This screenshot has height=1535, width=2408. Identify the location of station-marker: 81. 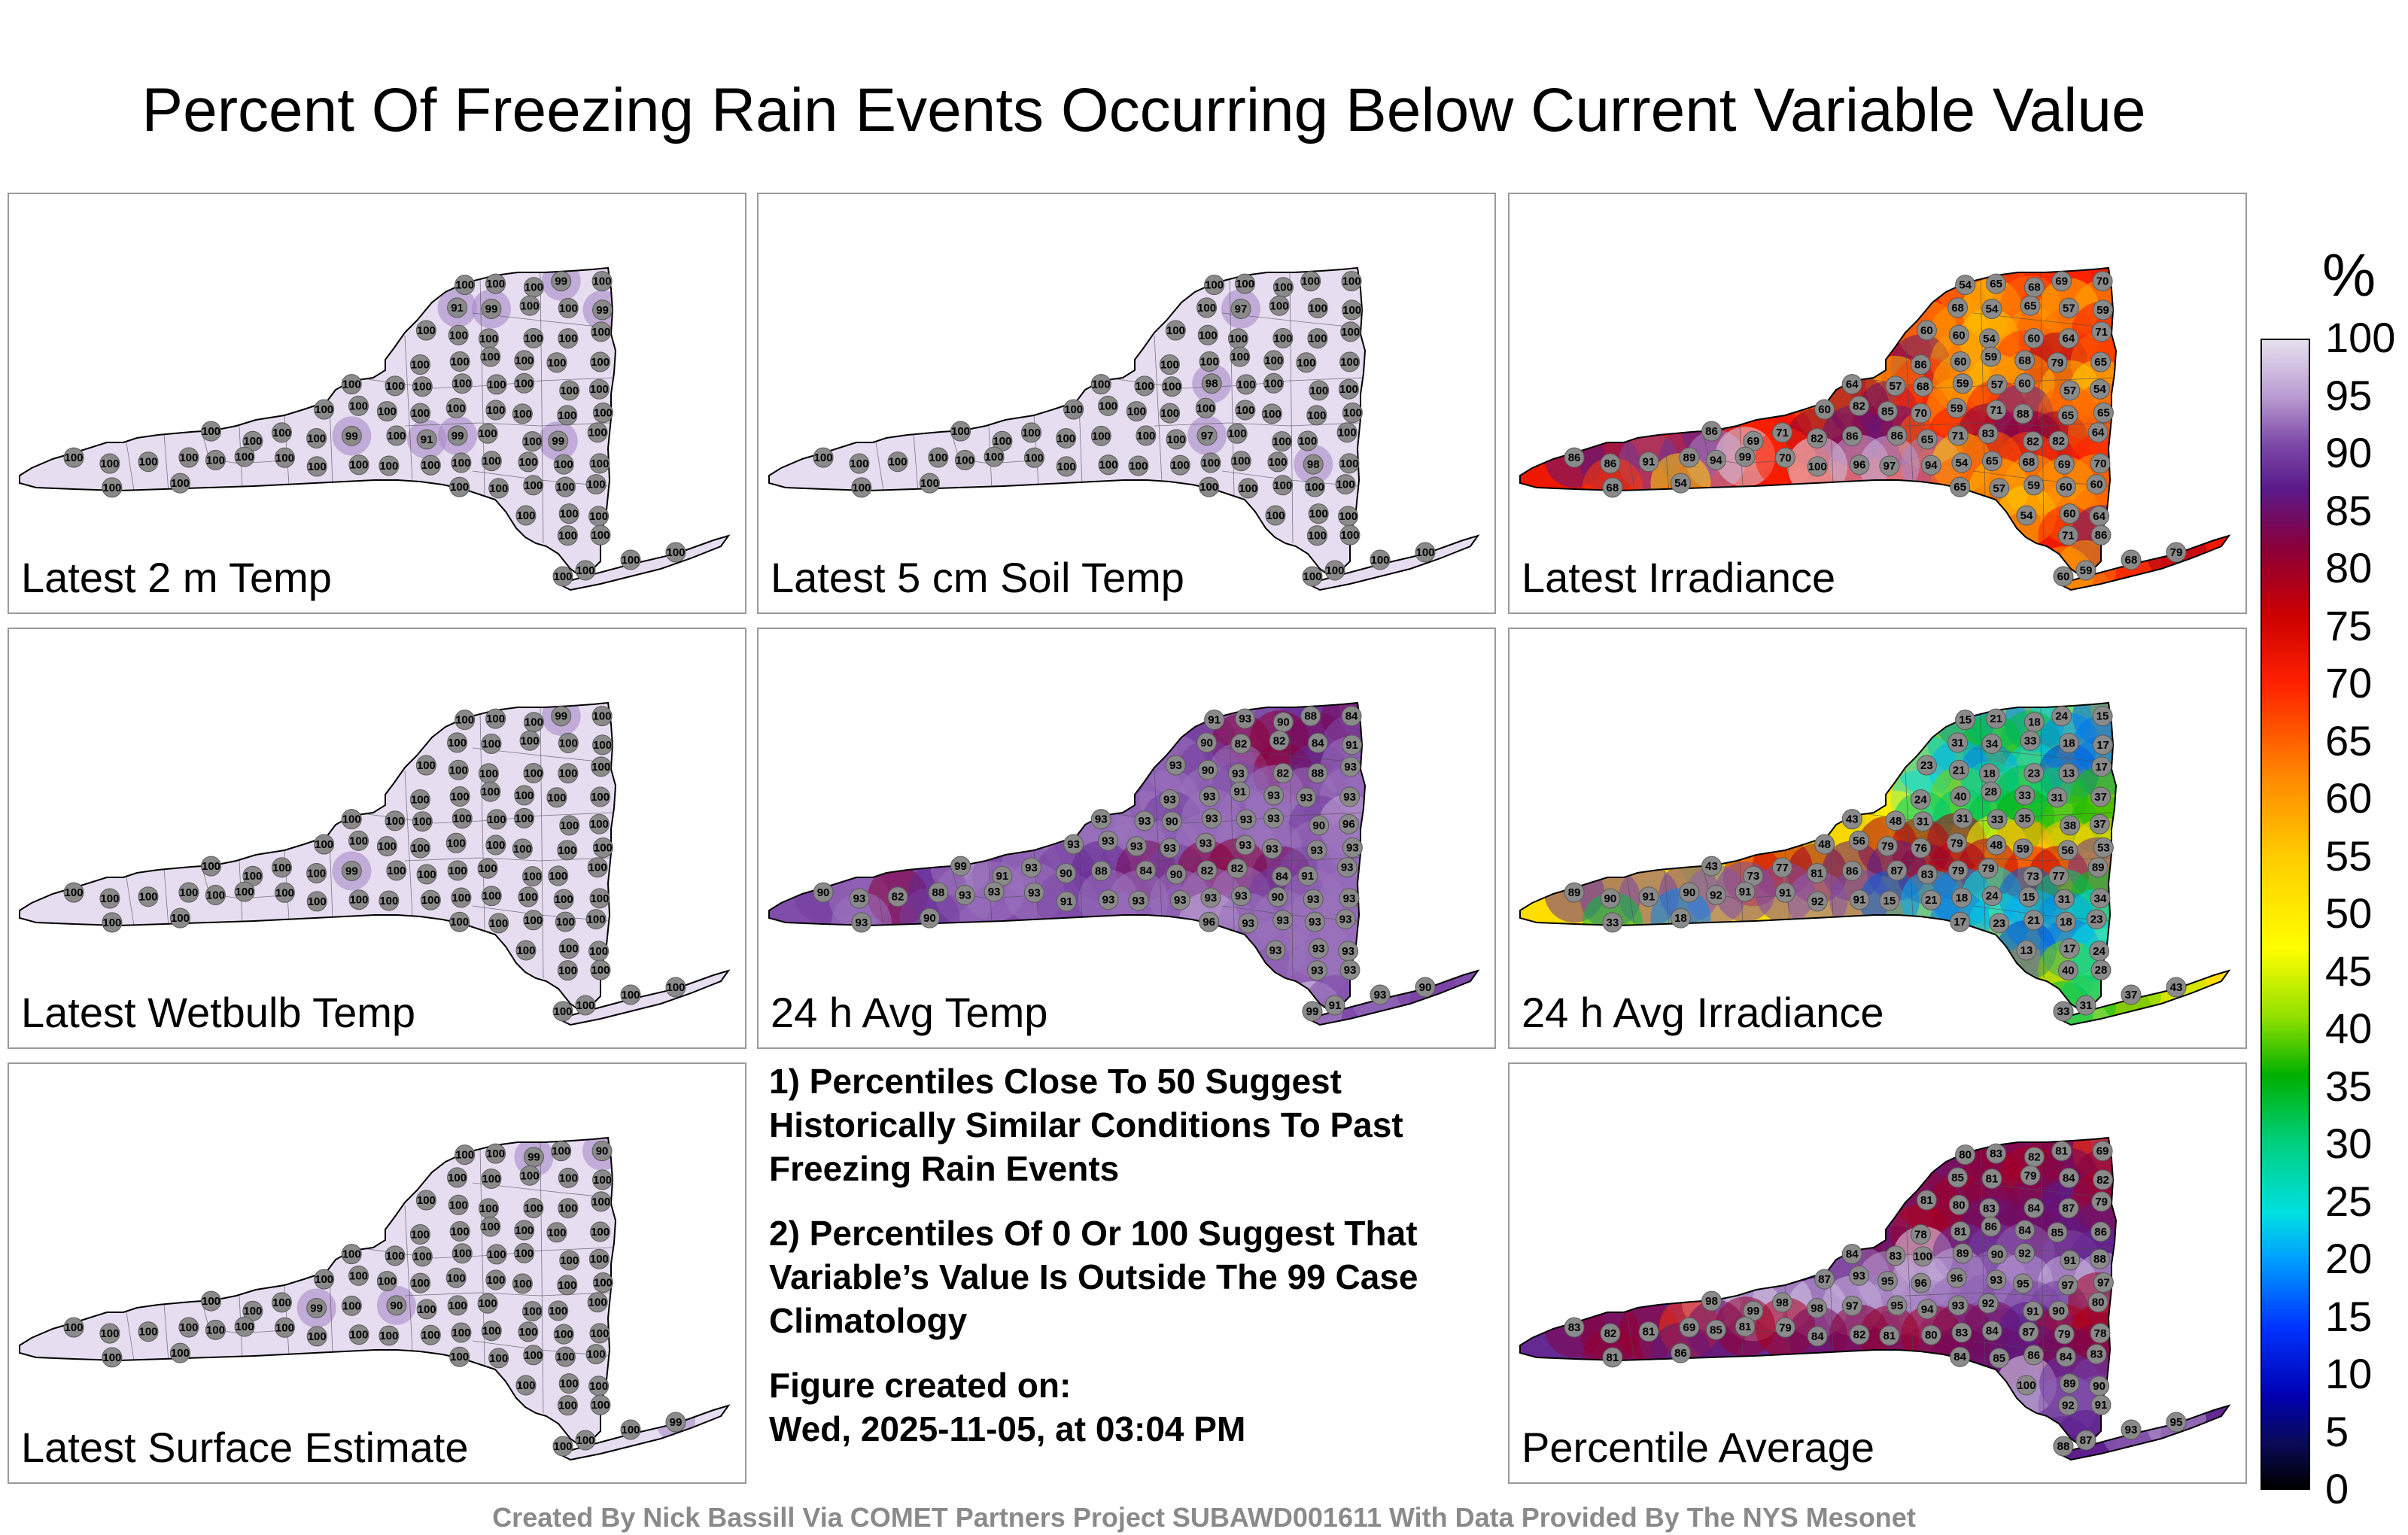
(1745, 1326).